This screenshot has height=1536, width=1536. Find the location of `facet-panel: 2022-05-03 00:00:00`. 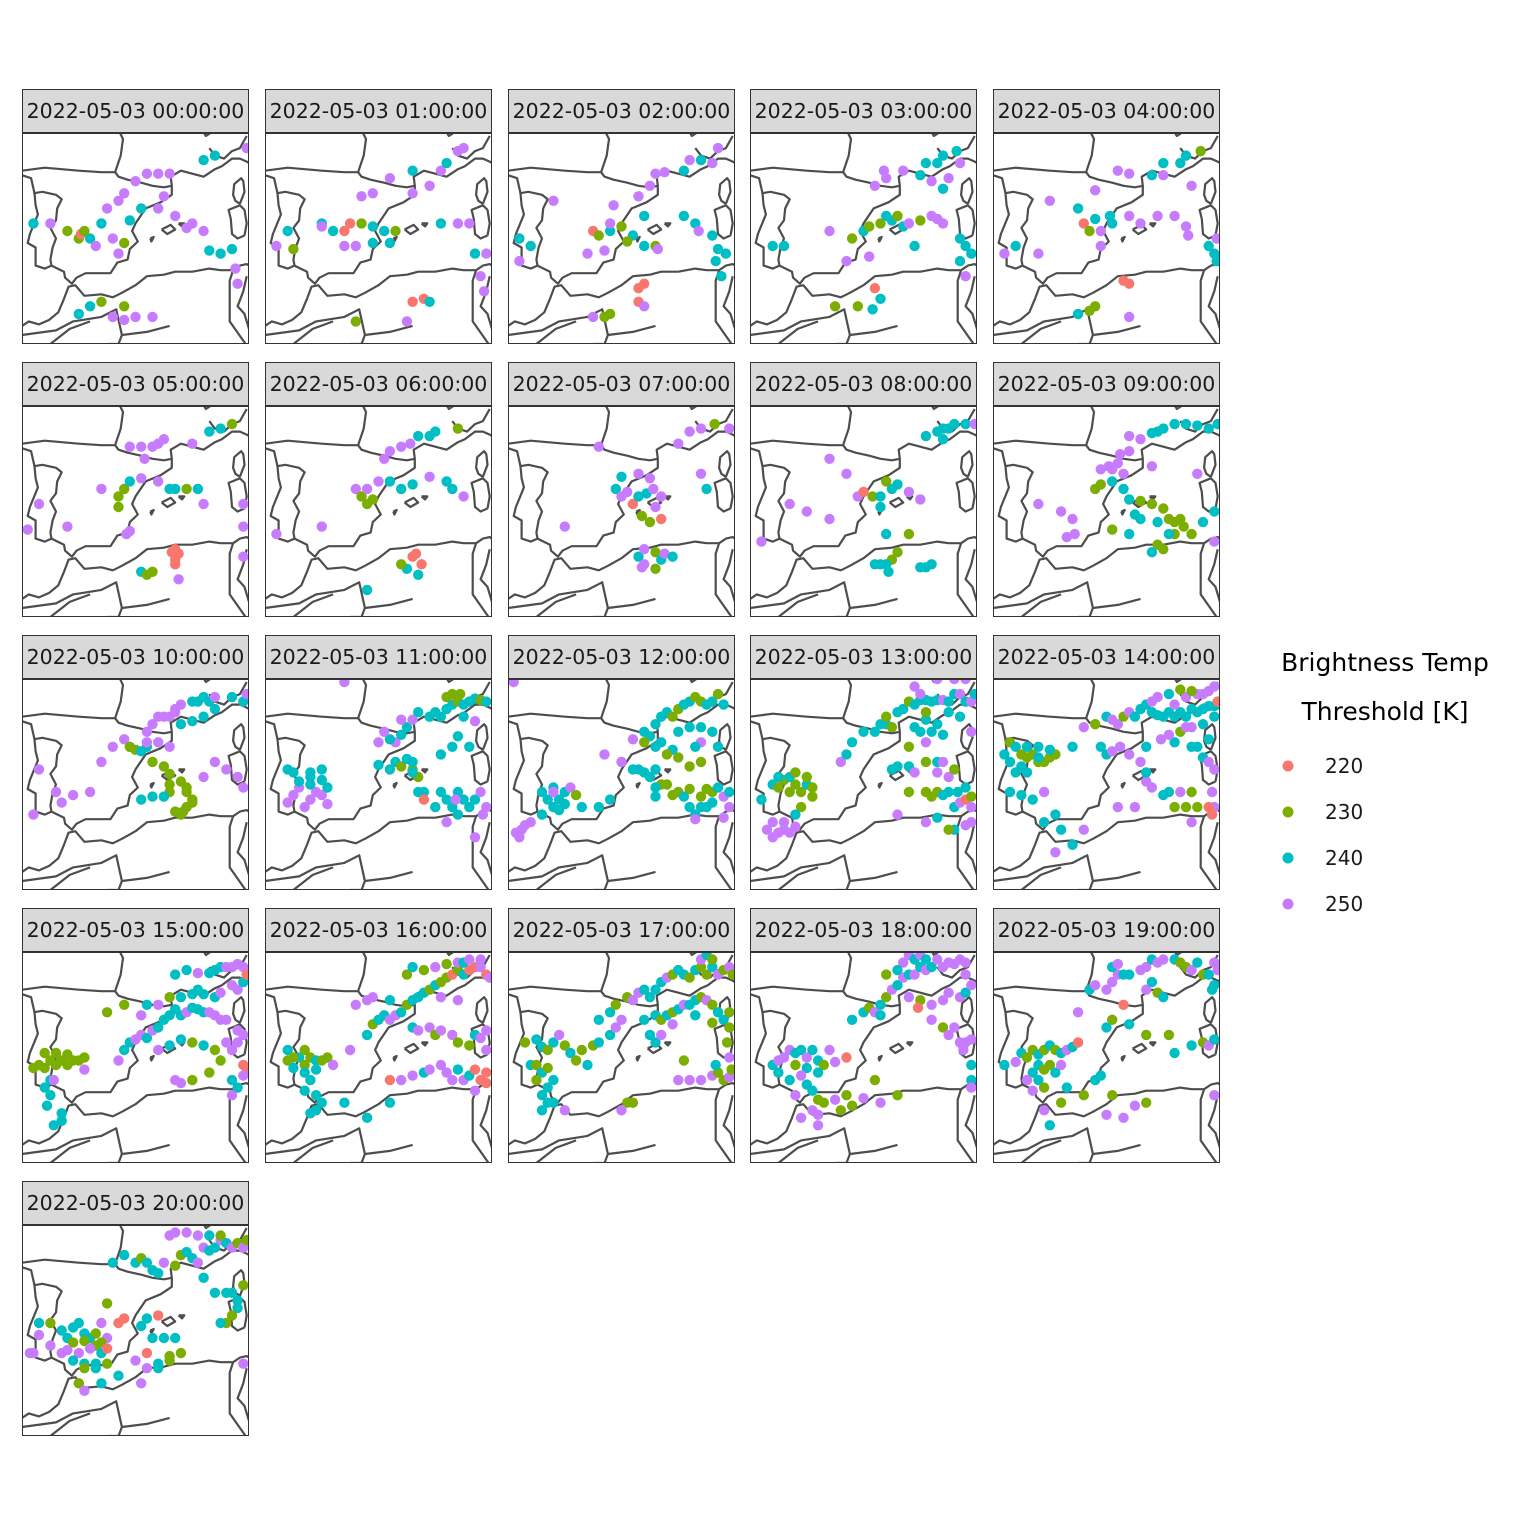

facet-panel: 2022-05-03 00:00:00 is located at coordinates (135, 216).